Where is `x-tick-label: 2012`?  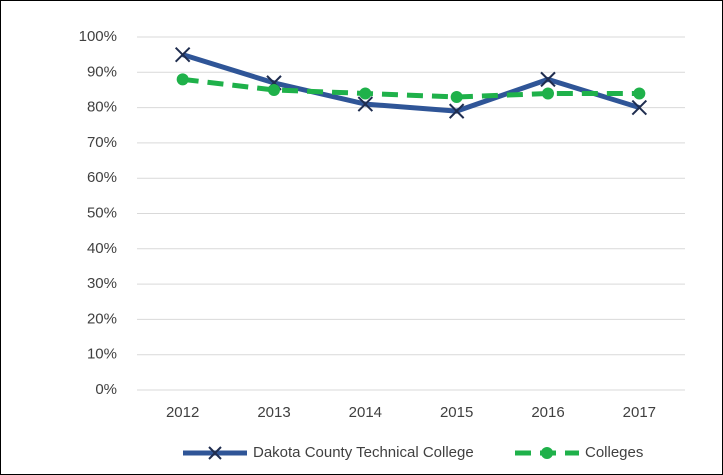
x-tick-label: 2012 is located at coordinates (182, 412).